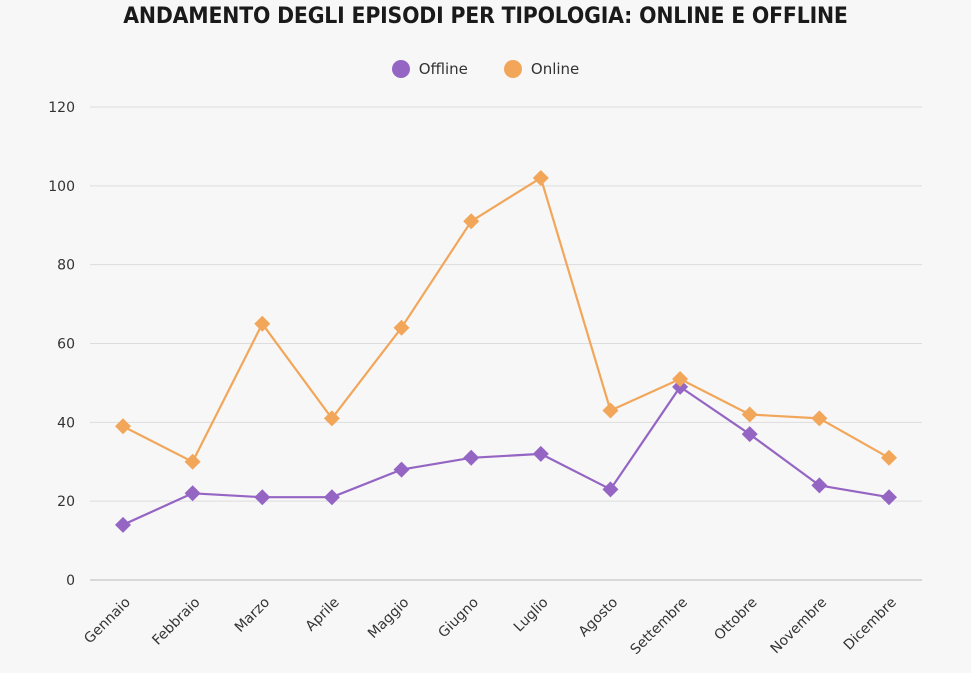  I want to click on y-tick-label: 60, so click(66, 345).